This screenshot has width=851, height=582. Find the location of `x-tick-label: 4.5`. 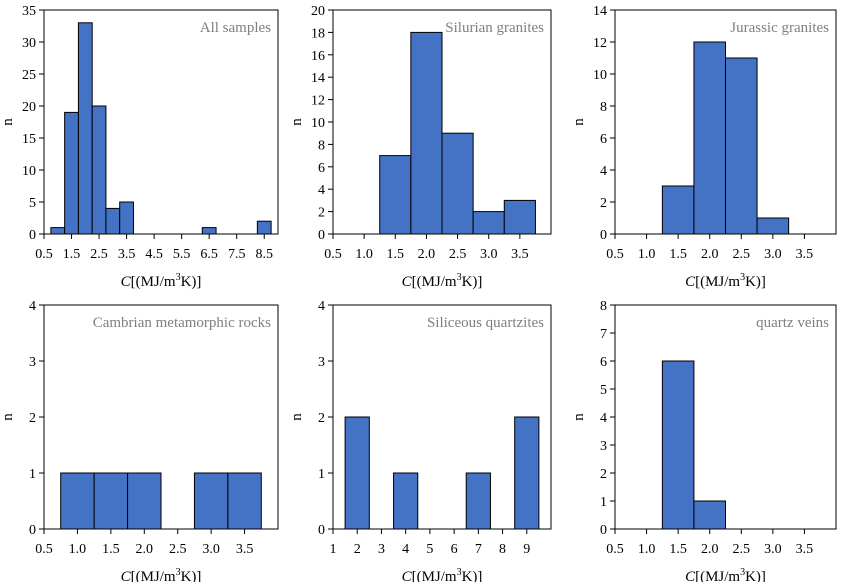

x-tick-label: 4.5 is located at coordinates (154, 254).